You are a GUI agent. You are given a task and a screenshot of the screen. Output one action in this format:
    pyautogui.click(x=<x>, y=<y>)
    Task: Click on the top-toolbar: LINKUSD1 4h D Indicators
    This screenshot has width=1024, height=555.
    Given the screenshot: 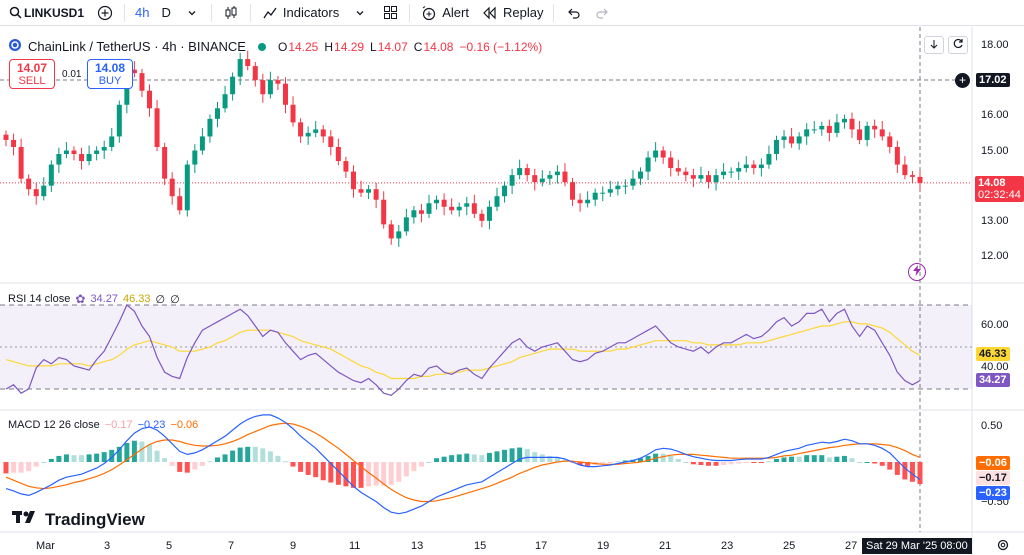 What is the action you would take?
    pyautogui.click(x=512, y=13)
    